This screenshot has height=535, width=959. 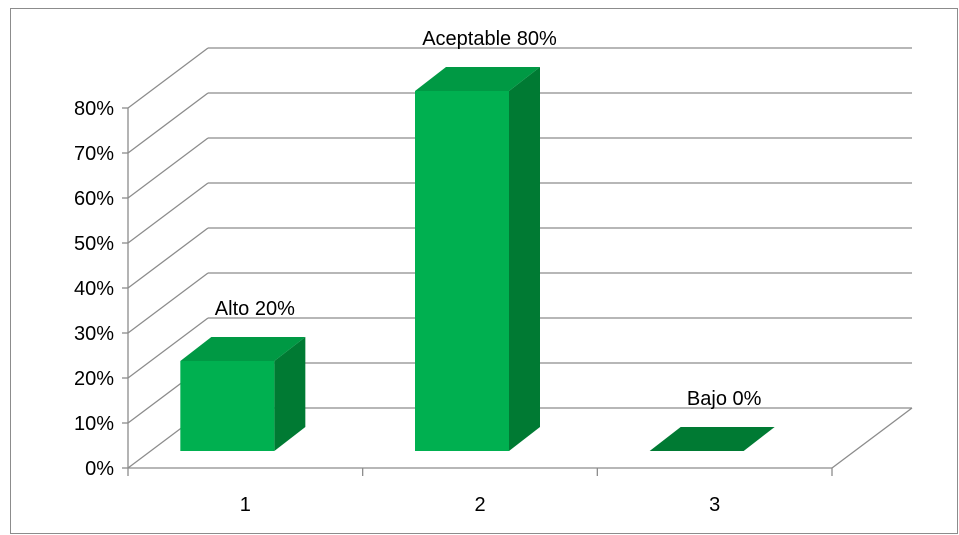 I want to click on x-tick-label: 2, so click(x=479, y=505).